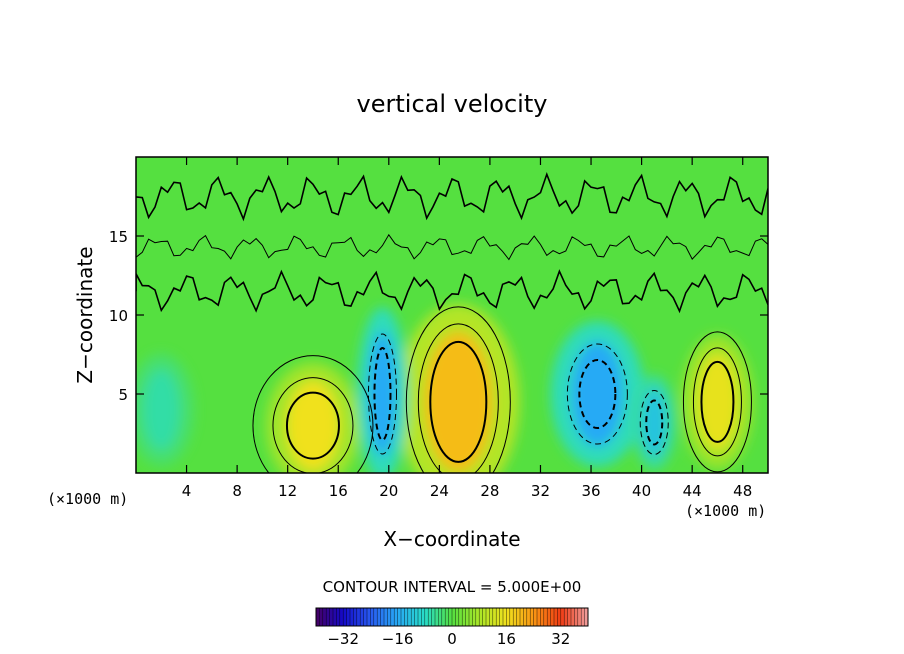  I want to click on colorbar-tick-label: −16, so click(398, 639).